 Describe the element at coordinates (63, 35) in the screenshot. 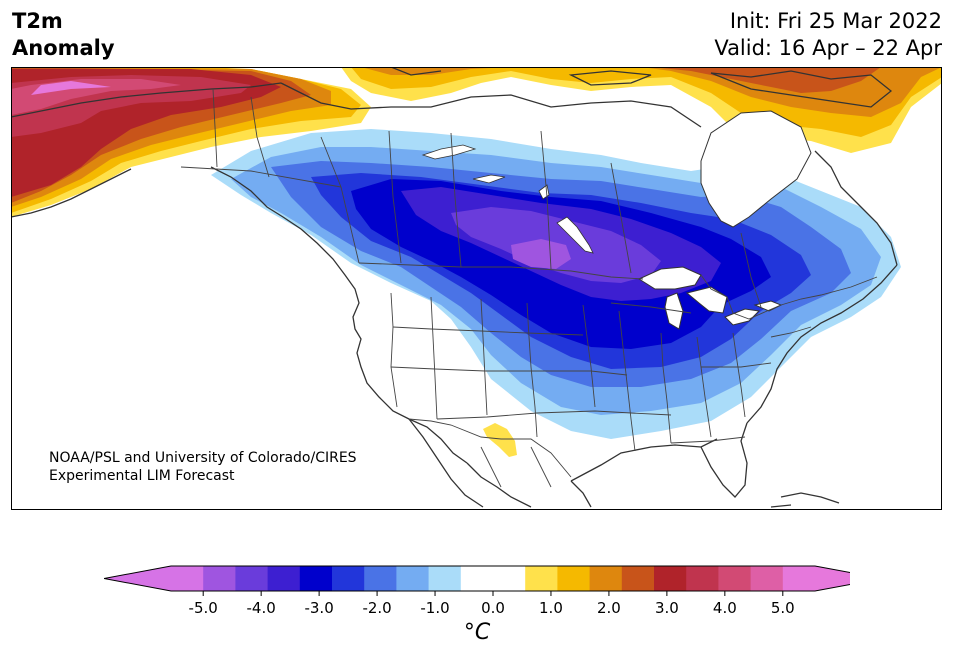

I see `map-title: T2m Anomaly` at that location.